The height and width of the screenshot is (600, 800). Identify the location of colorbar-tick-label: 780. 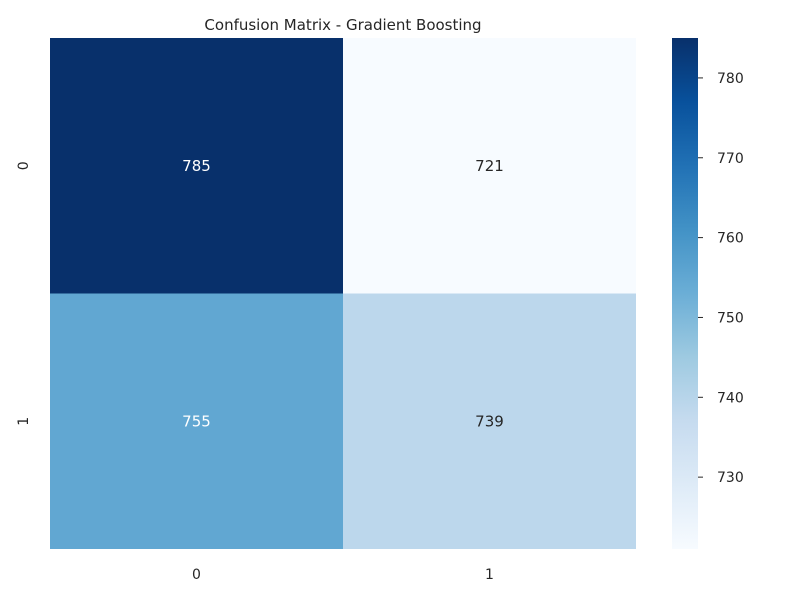
(730, 79).